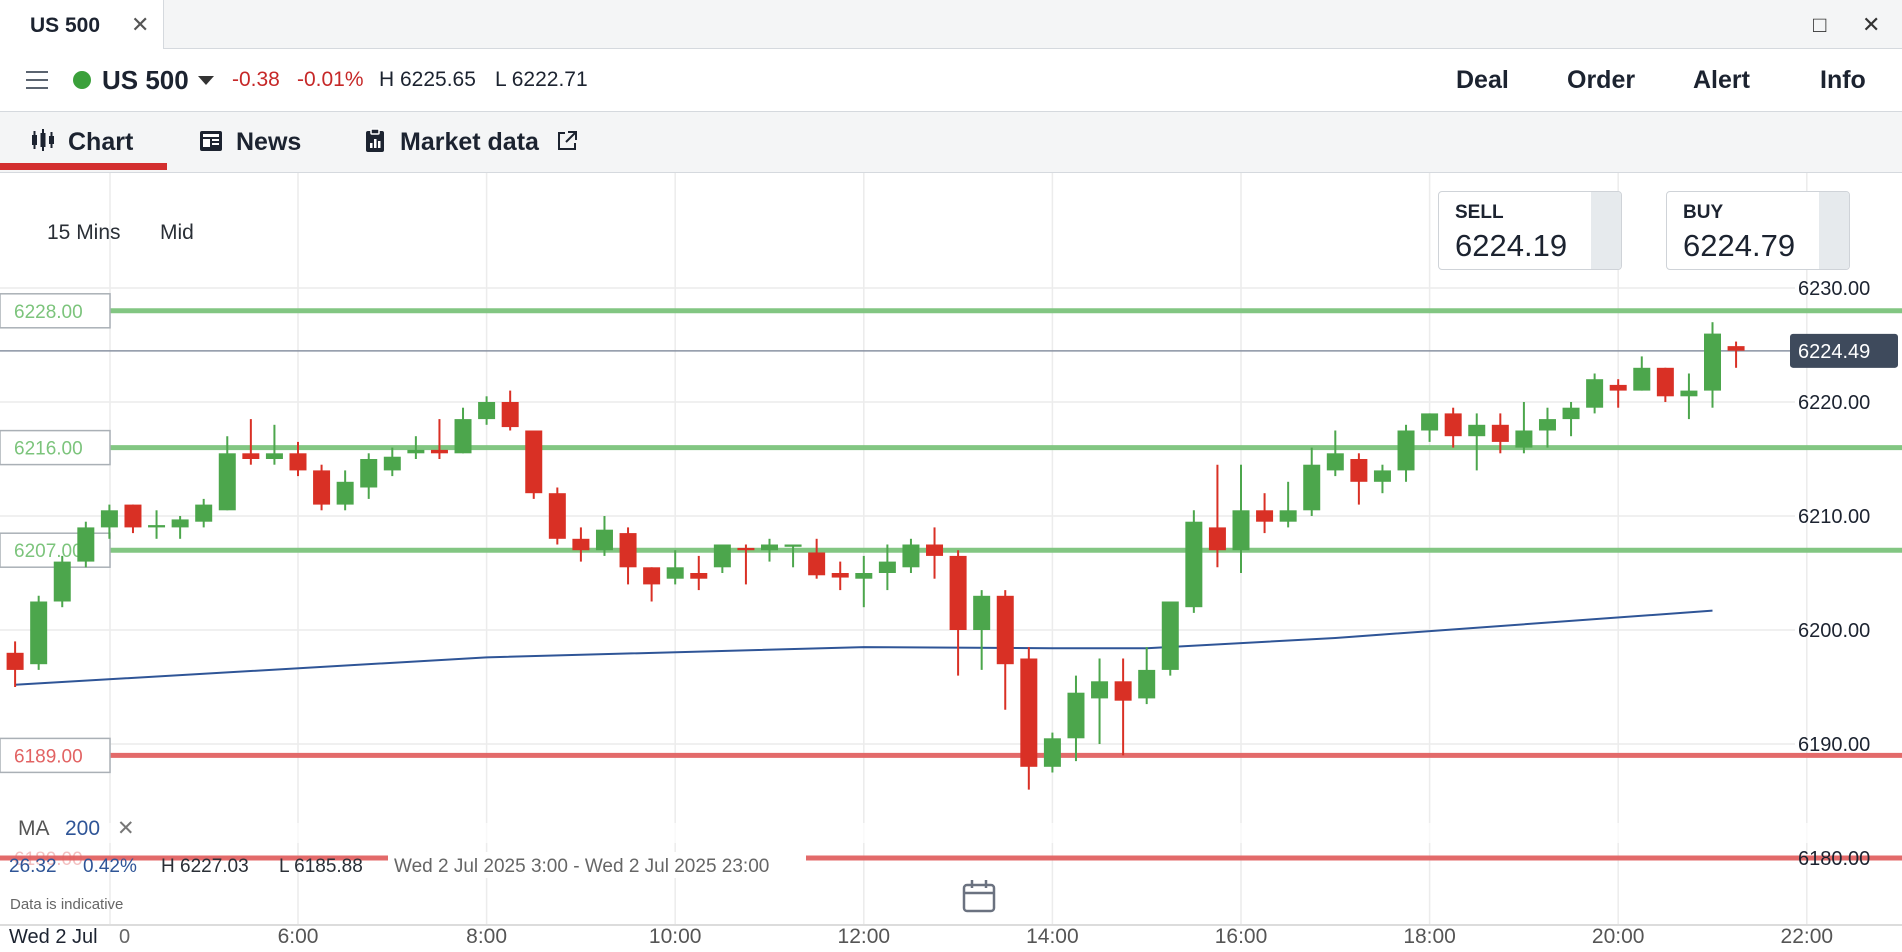 This screenshot has height=952, width=1902. Describe the element at coordinates (1834, 631) in the screenshot. I see `y-tick-label: 6200.00` at that location.